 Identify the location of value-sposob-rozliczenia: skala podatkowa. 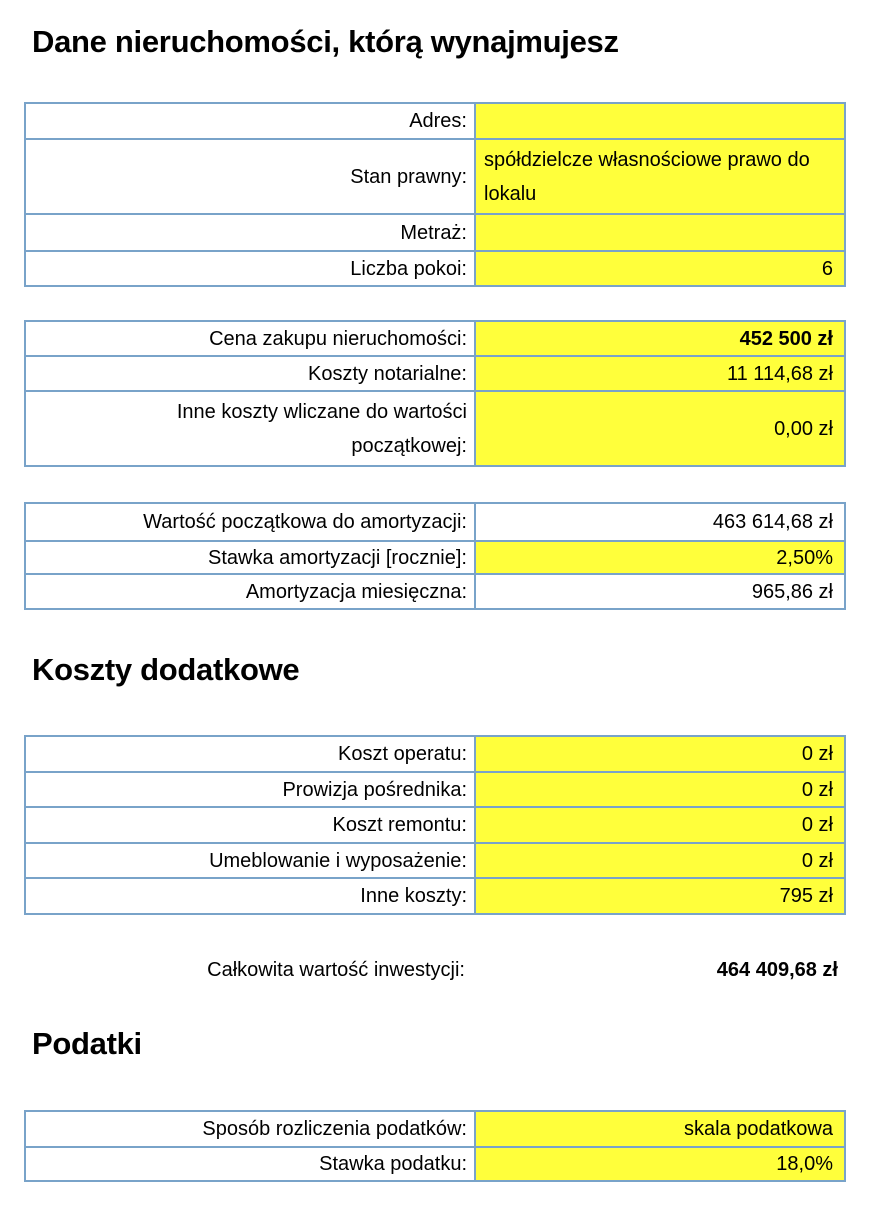
(659, 1129).